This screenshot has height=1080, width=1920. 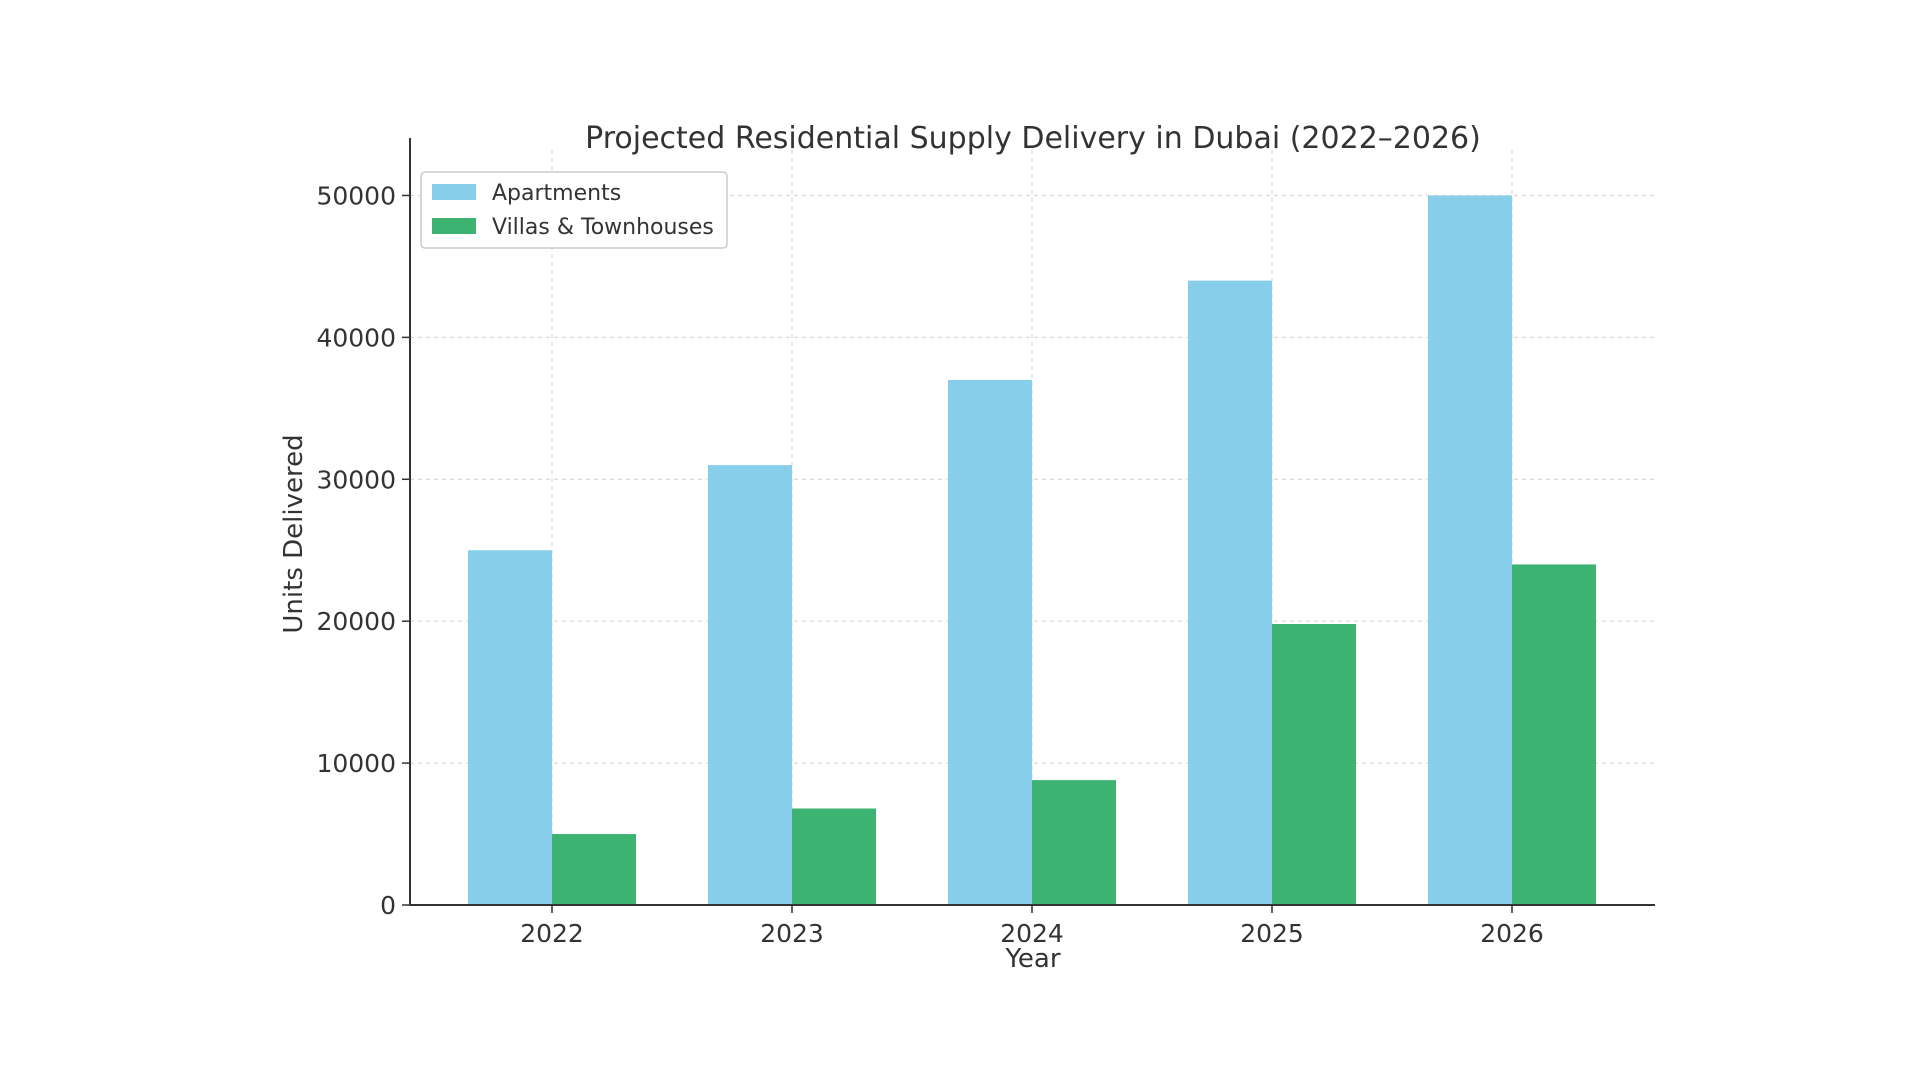 I want to click on x-tick-label: 2022, so click(x=552, y=933).